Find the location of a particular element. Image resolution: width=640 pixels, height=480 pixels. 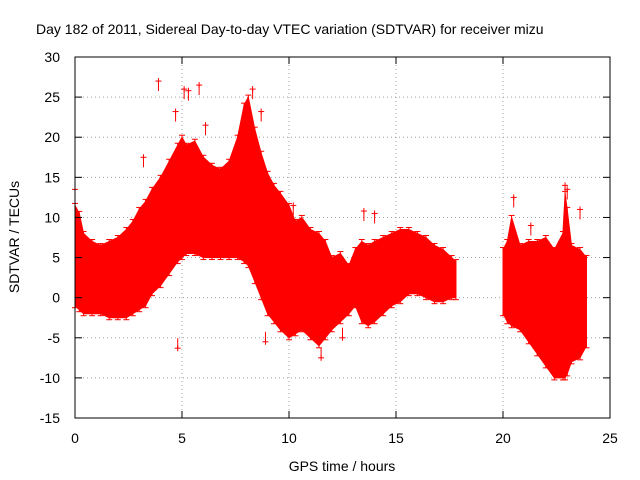

x-tick-label: 10 is located at coordinates (289, 438).